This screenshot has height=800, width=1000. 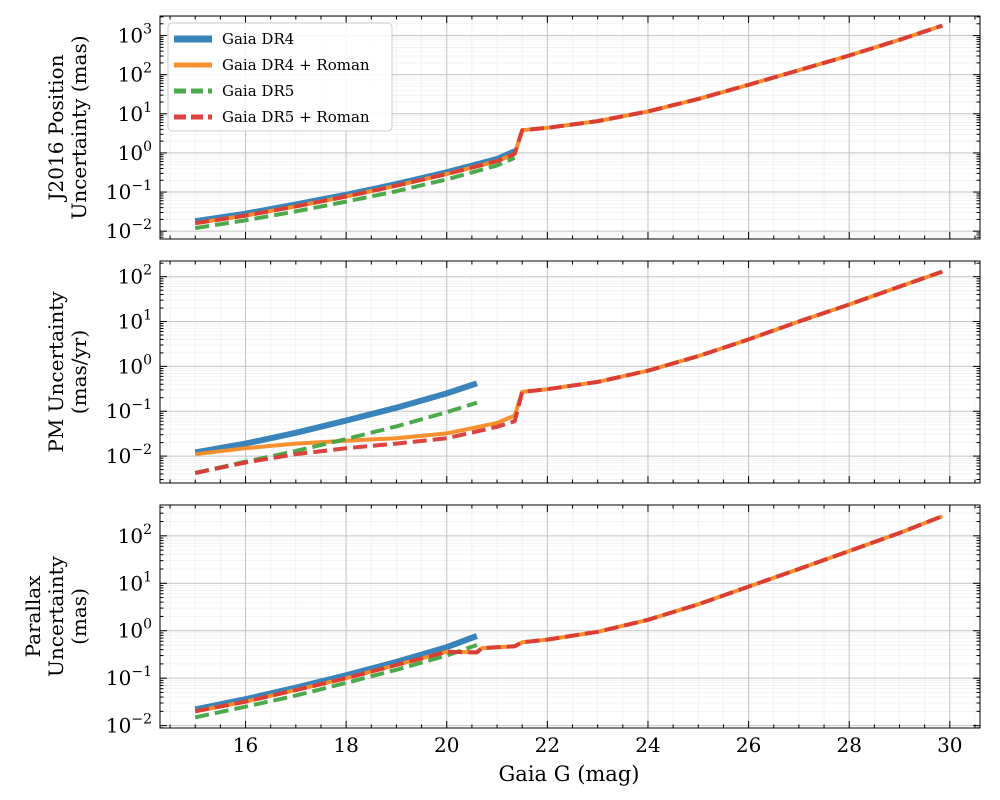 What do you see at coordinates (56, 372) in the screenshot?
I see `y-axis-label-line: PM Uncertainty` at bounding box center [56, 372].